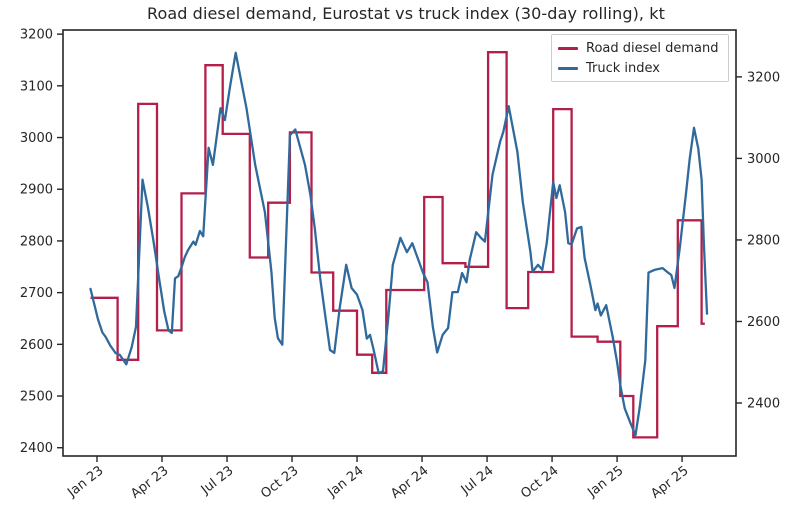 This screenshot has width=812, height=522. I want to click on x-axis-tick-label: Apr 24, so click(409, 482).